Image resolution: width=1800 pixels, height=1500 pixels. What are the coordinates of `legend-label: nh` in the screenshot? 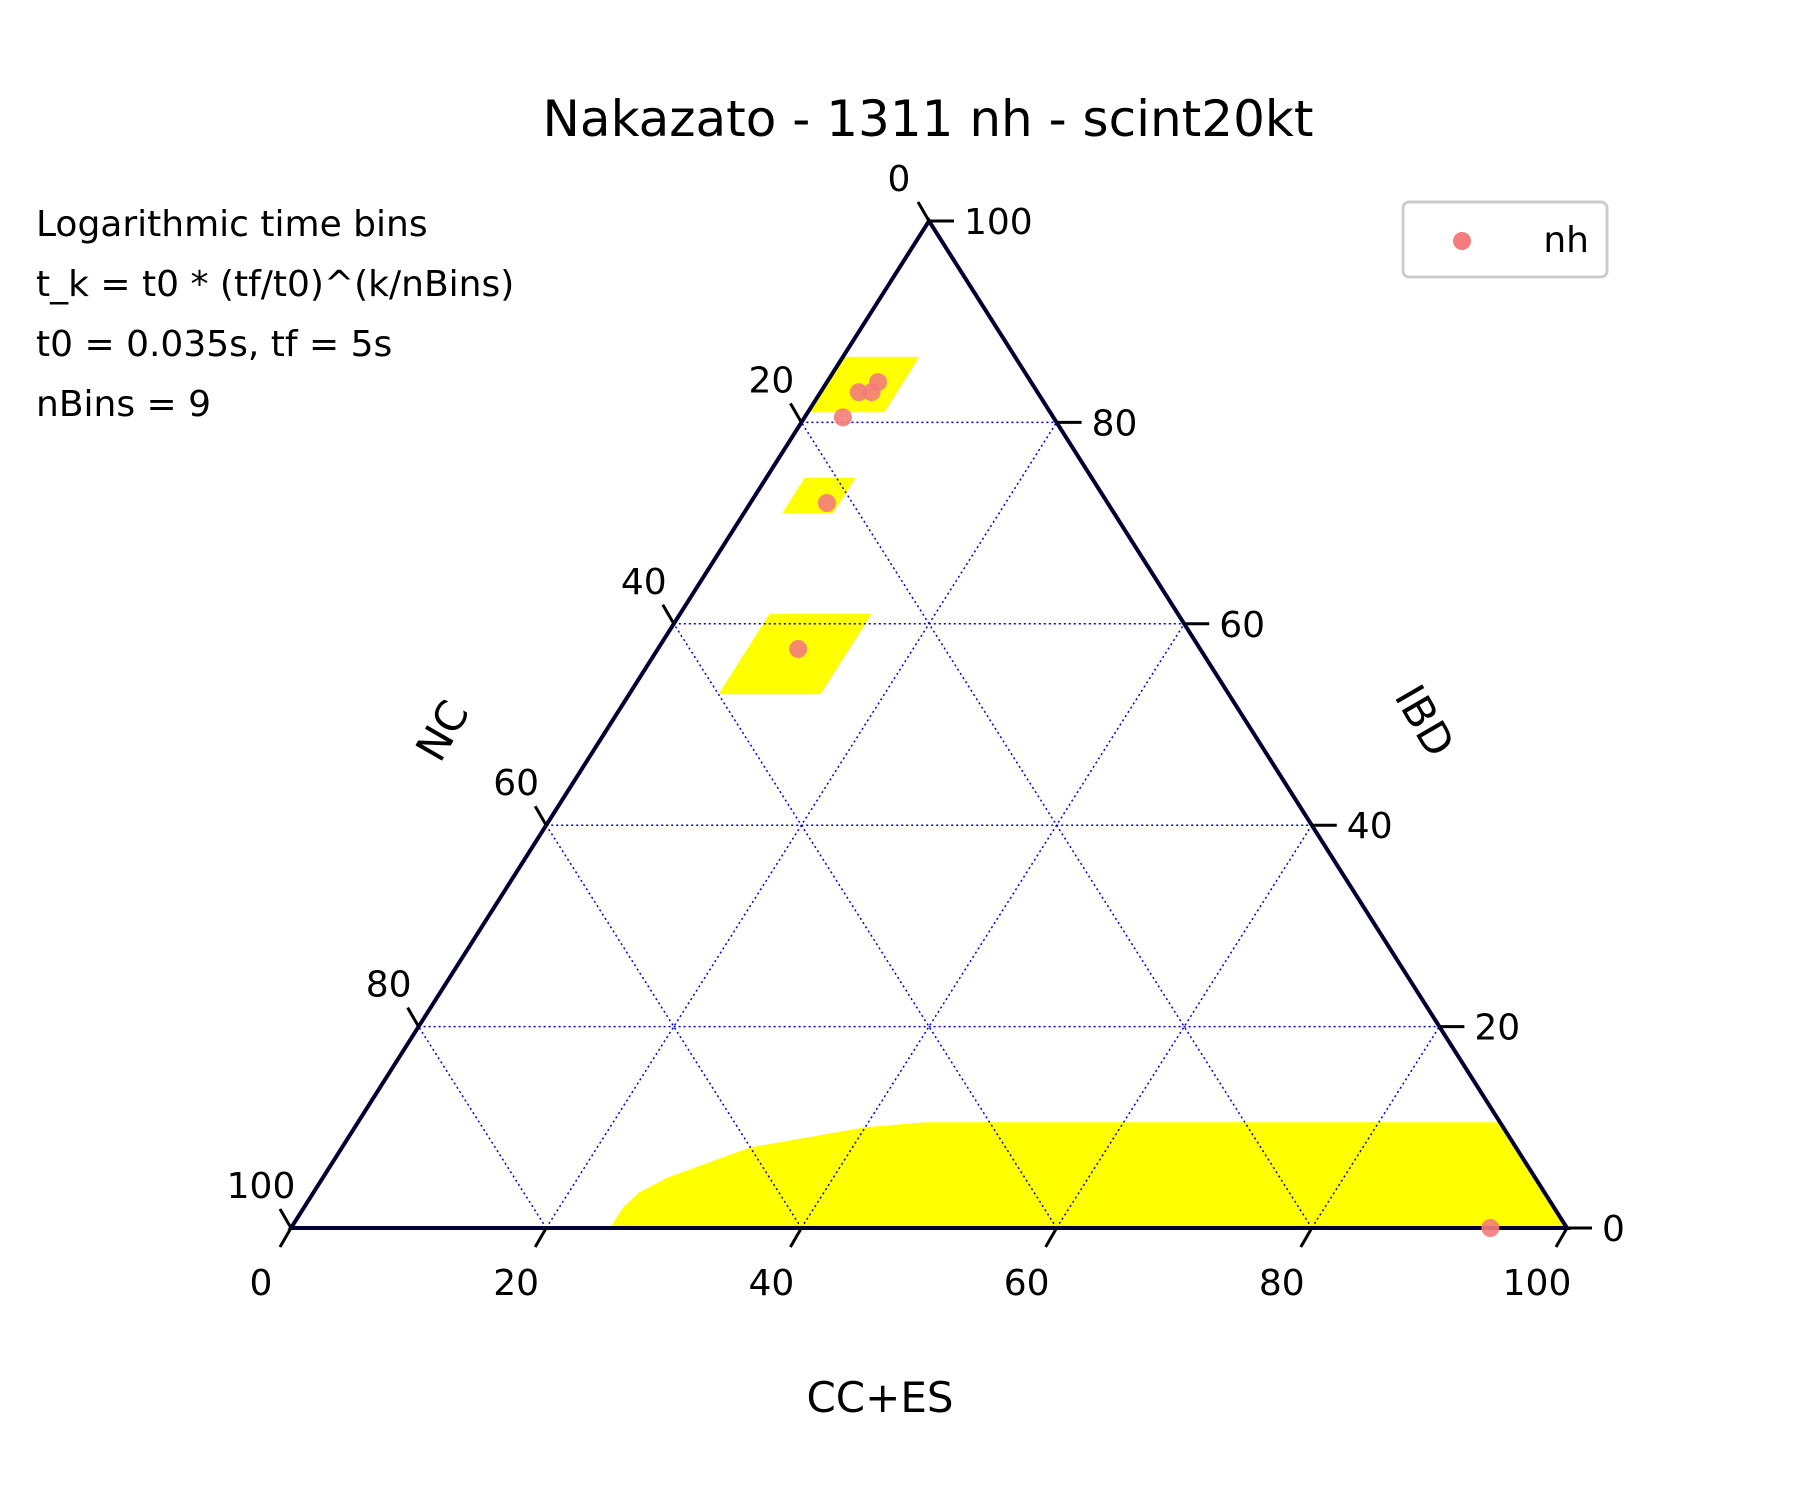 It's located at (1566, 240).